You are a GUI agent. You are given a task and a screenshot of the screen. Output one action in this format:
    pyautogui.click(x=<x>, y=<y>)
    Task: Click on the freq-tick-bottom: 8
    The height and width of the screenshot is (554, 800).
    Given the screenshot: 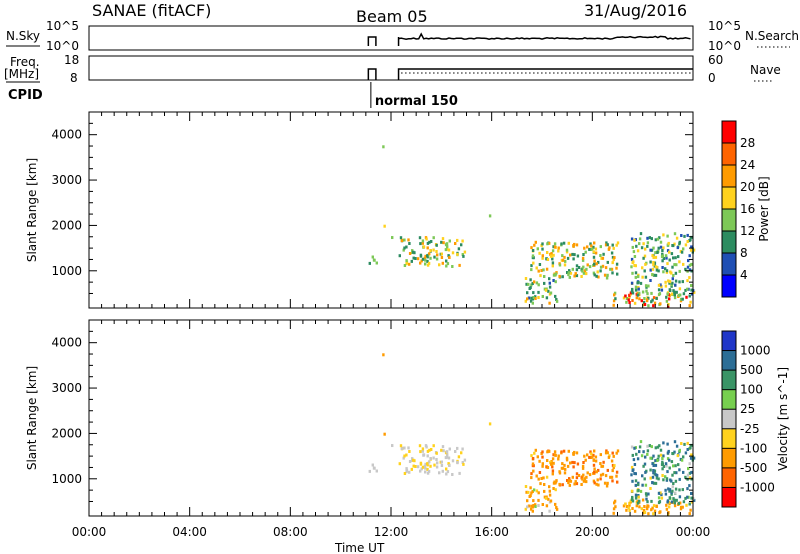 What is the action you would take?
    pyautogui.click(x=74, y=78)
    